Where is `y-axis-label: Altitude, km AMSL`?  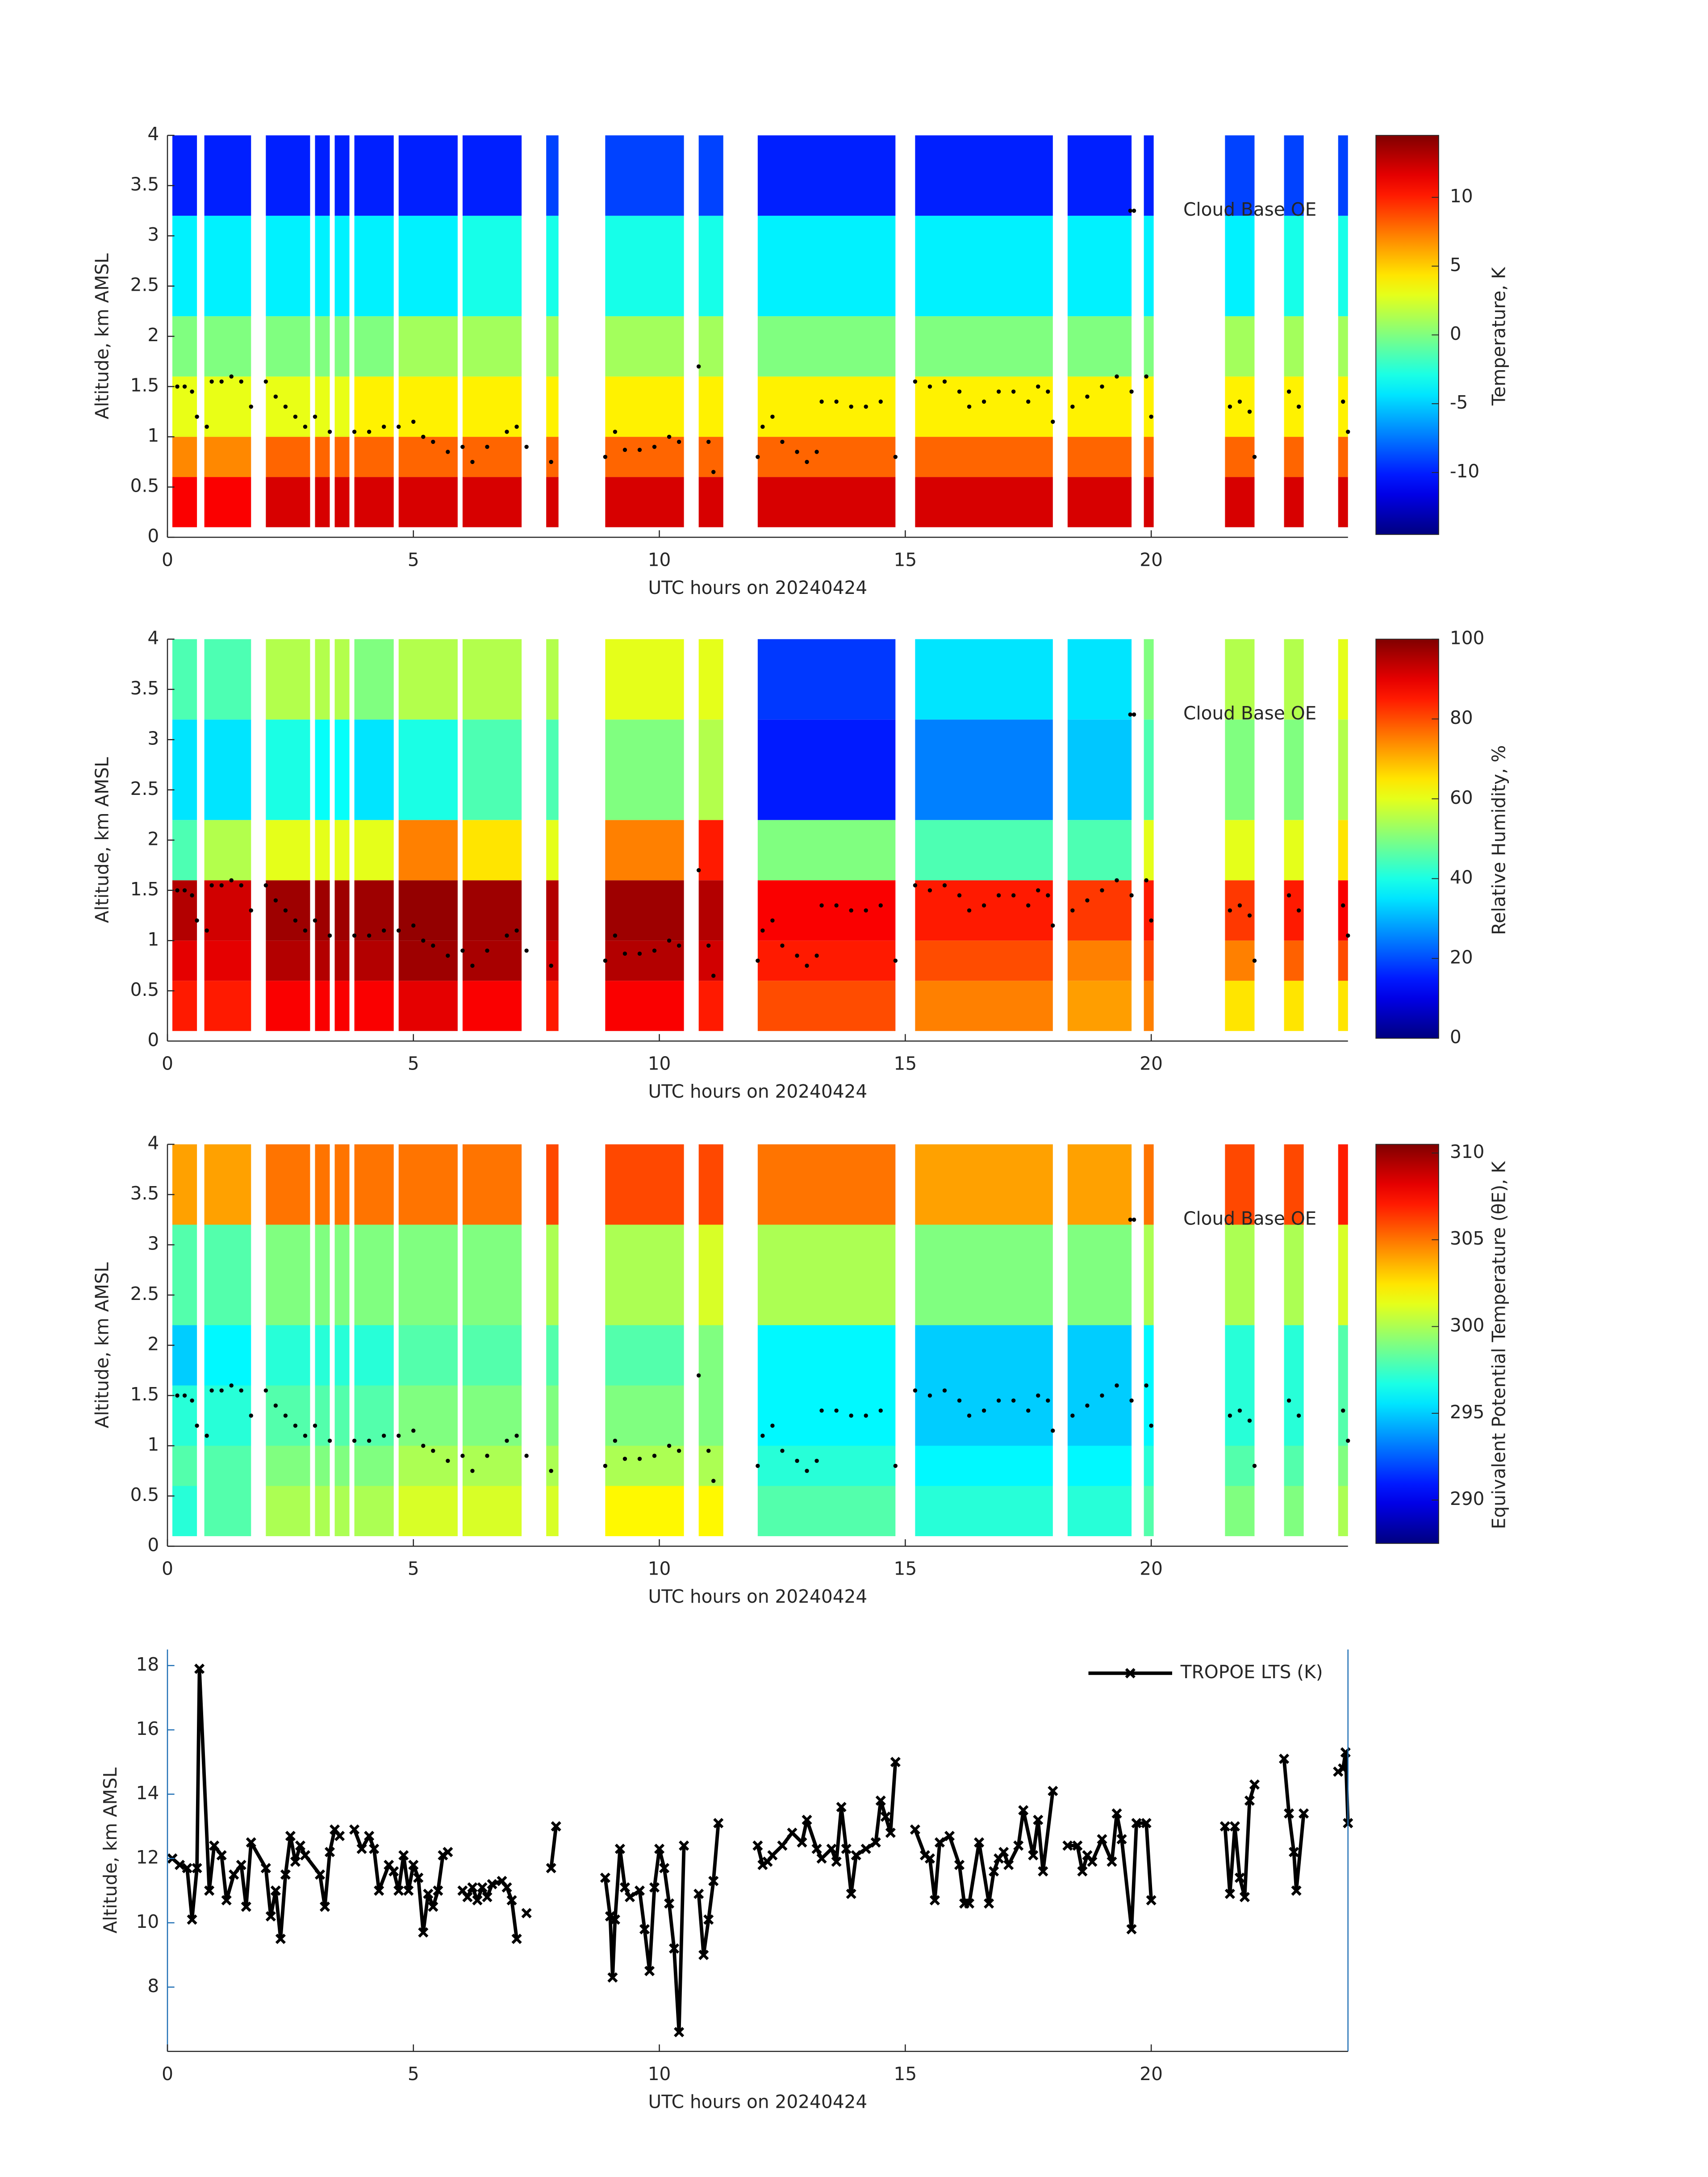 y-axis-label: Altitude, km AMSL is located at coordinates (102, 336).